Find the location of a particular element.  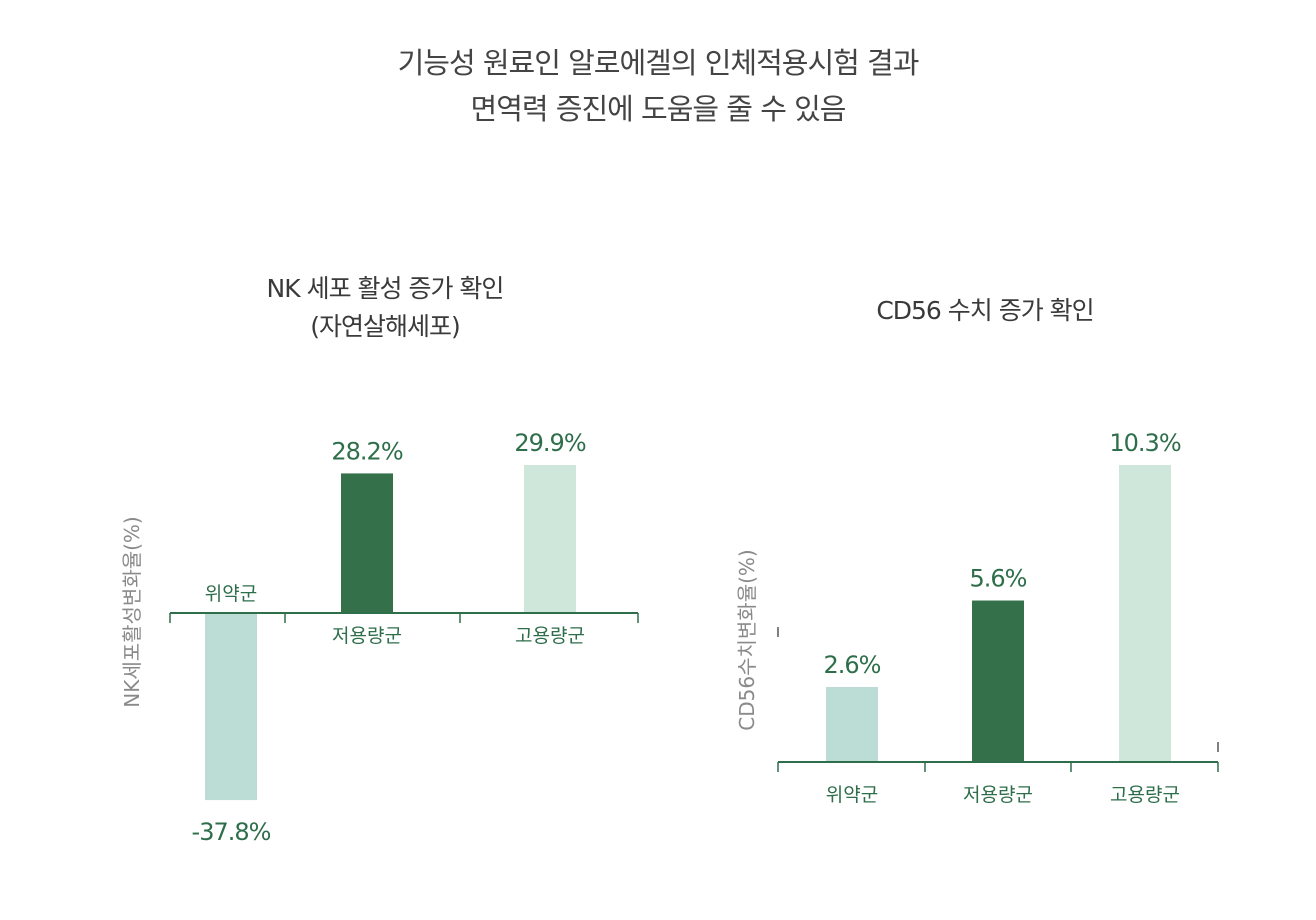

headline-line-1: 기능성 원료인 알로에겔의 인체적용시험 결과 is located at coordinates (658, 63).